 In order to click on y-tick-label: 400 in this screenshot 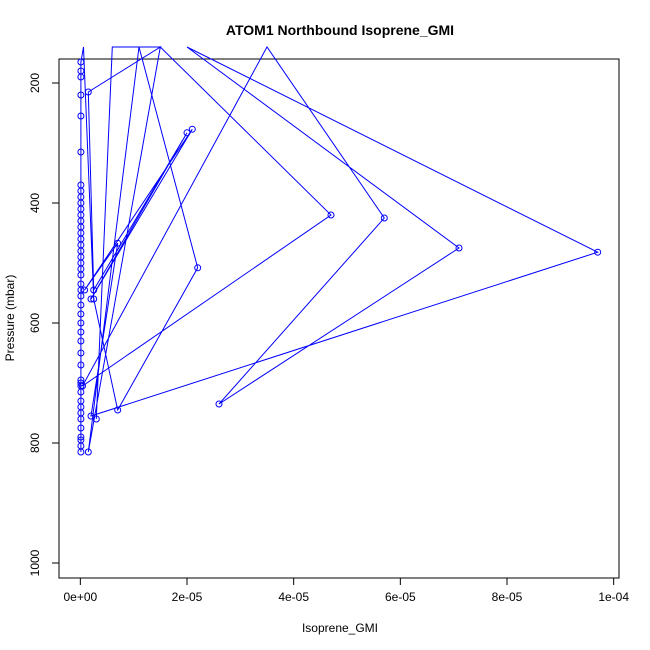, I will do `click(35, 203)`.